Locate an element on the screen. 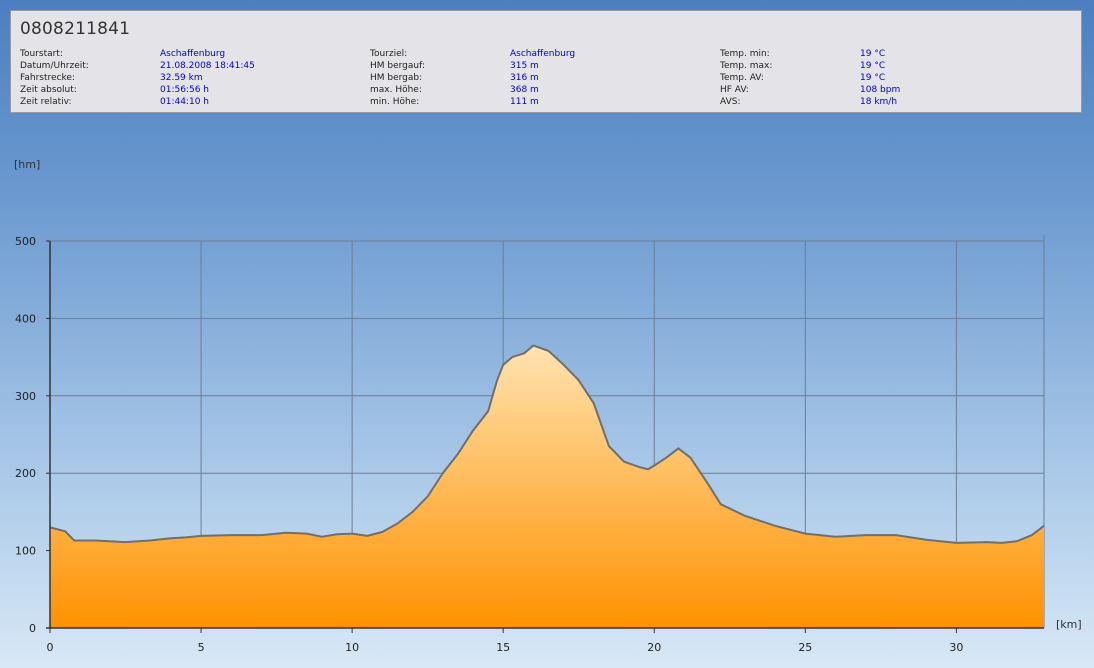  x-tick-label: 5 is located at coordinates (201, 647).